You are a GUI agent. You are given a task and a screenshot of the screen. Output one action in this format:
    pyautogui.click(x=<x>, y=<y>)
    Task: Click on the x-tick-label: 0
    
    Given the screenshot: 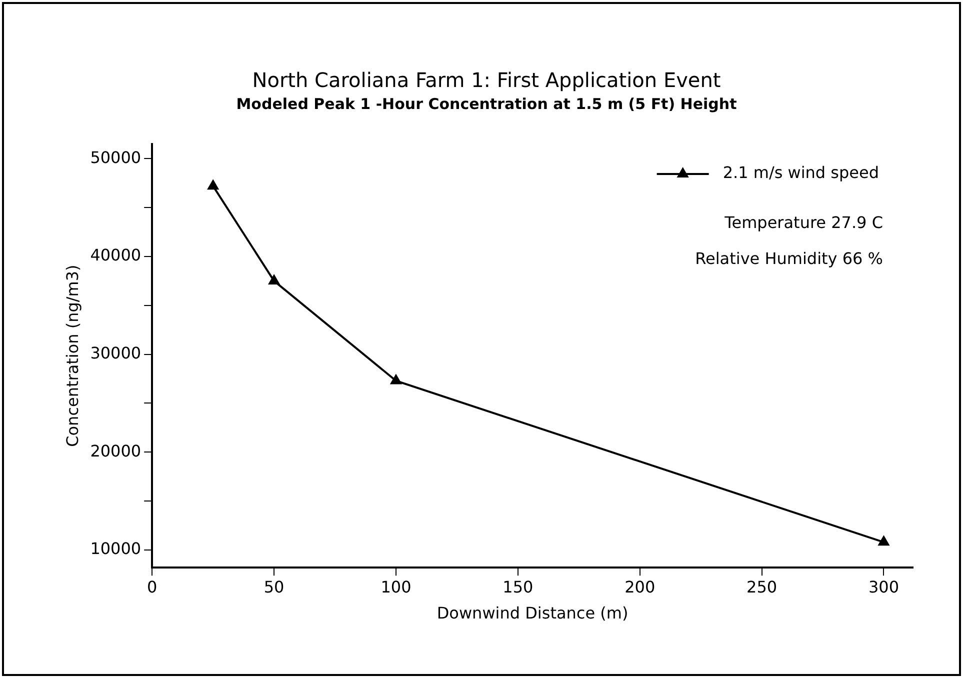 What is the action you would take?
    pyautogui.click(x=152, y=586)
    